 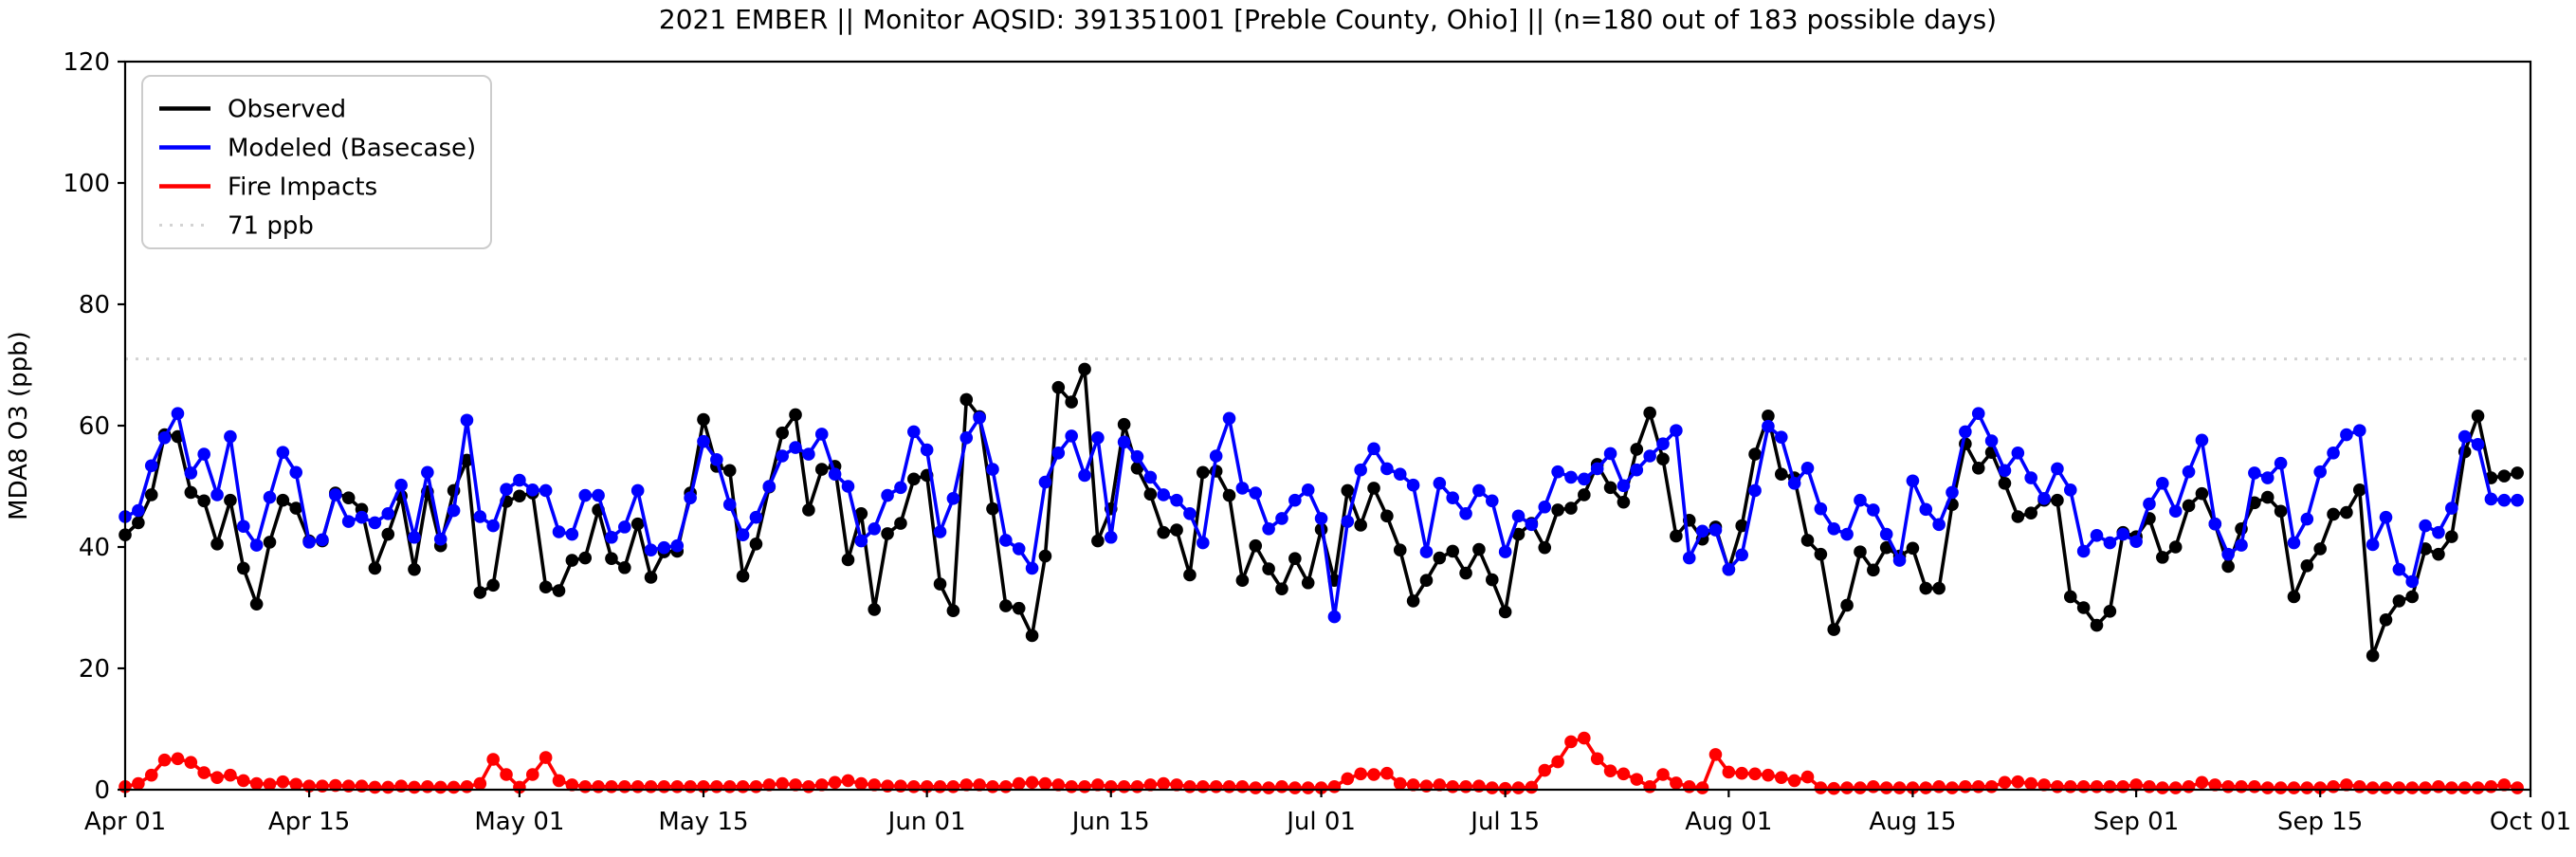 What do you see at coordinates (1504, 822) in the screenshot?
I see `x-tick-label: Jul 15` at bounding box center [1504, 822].